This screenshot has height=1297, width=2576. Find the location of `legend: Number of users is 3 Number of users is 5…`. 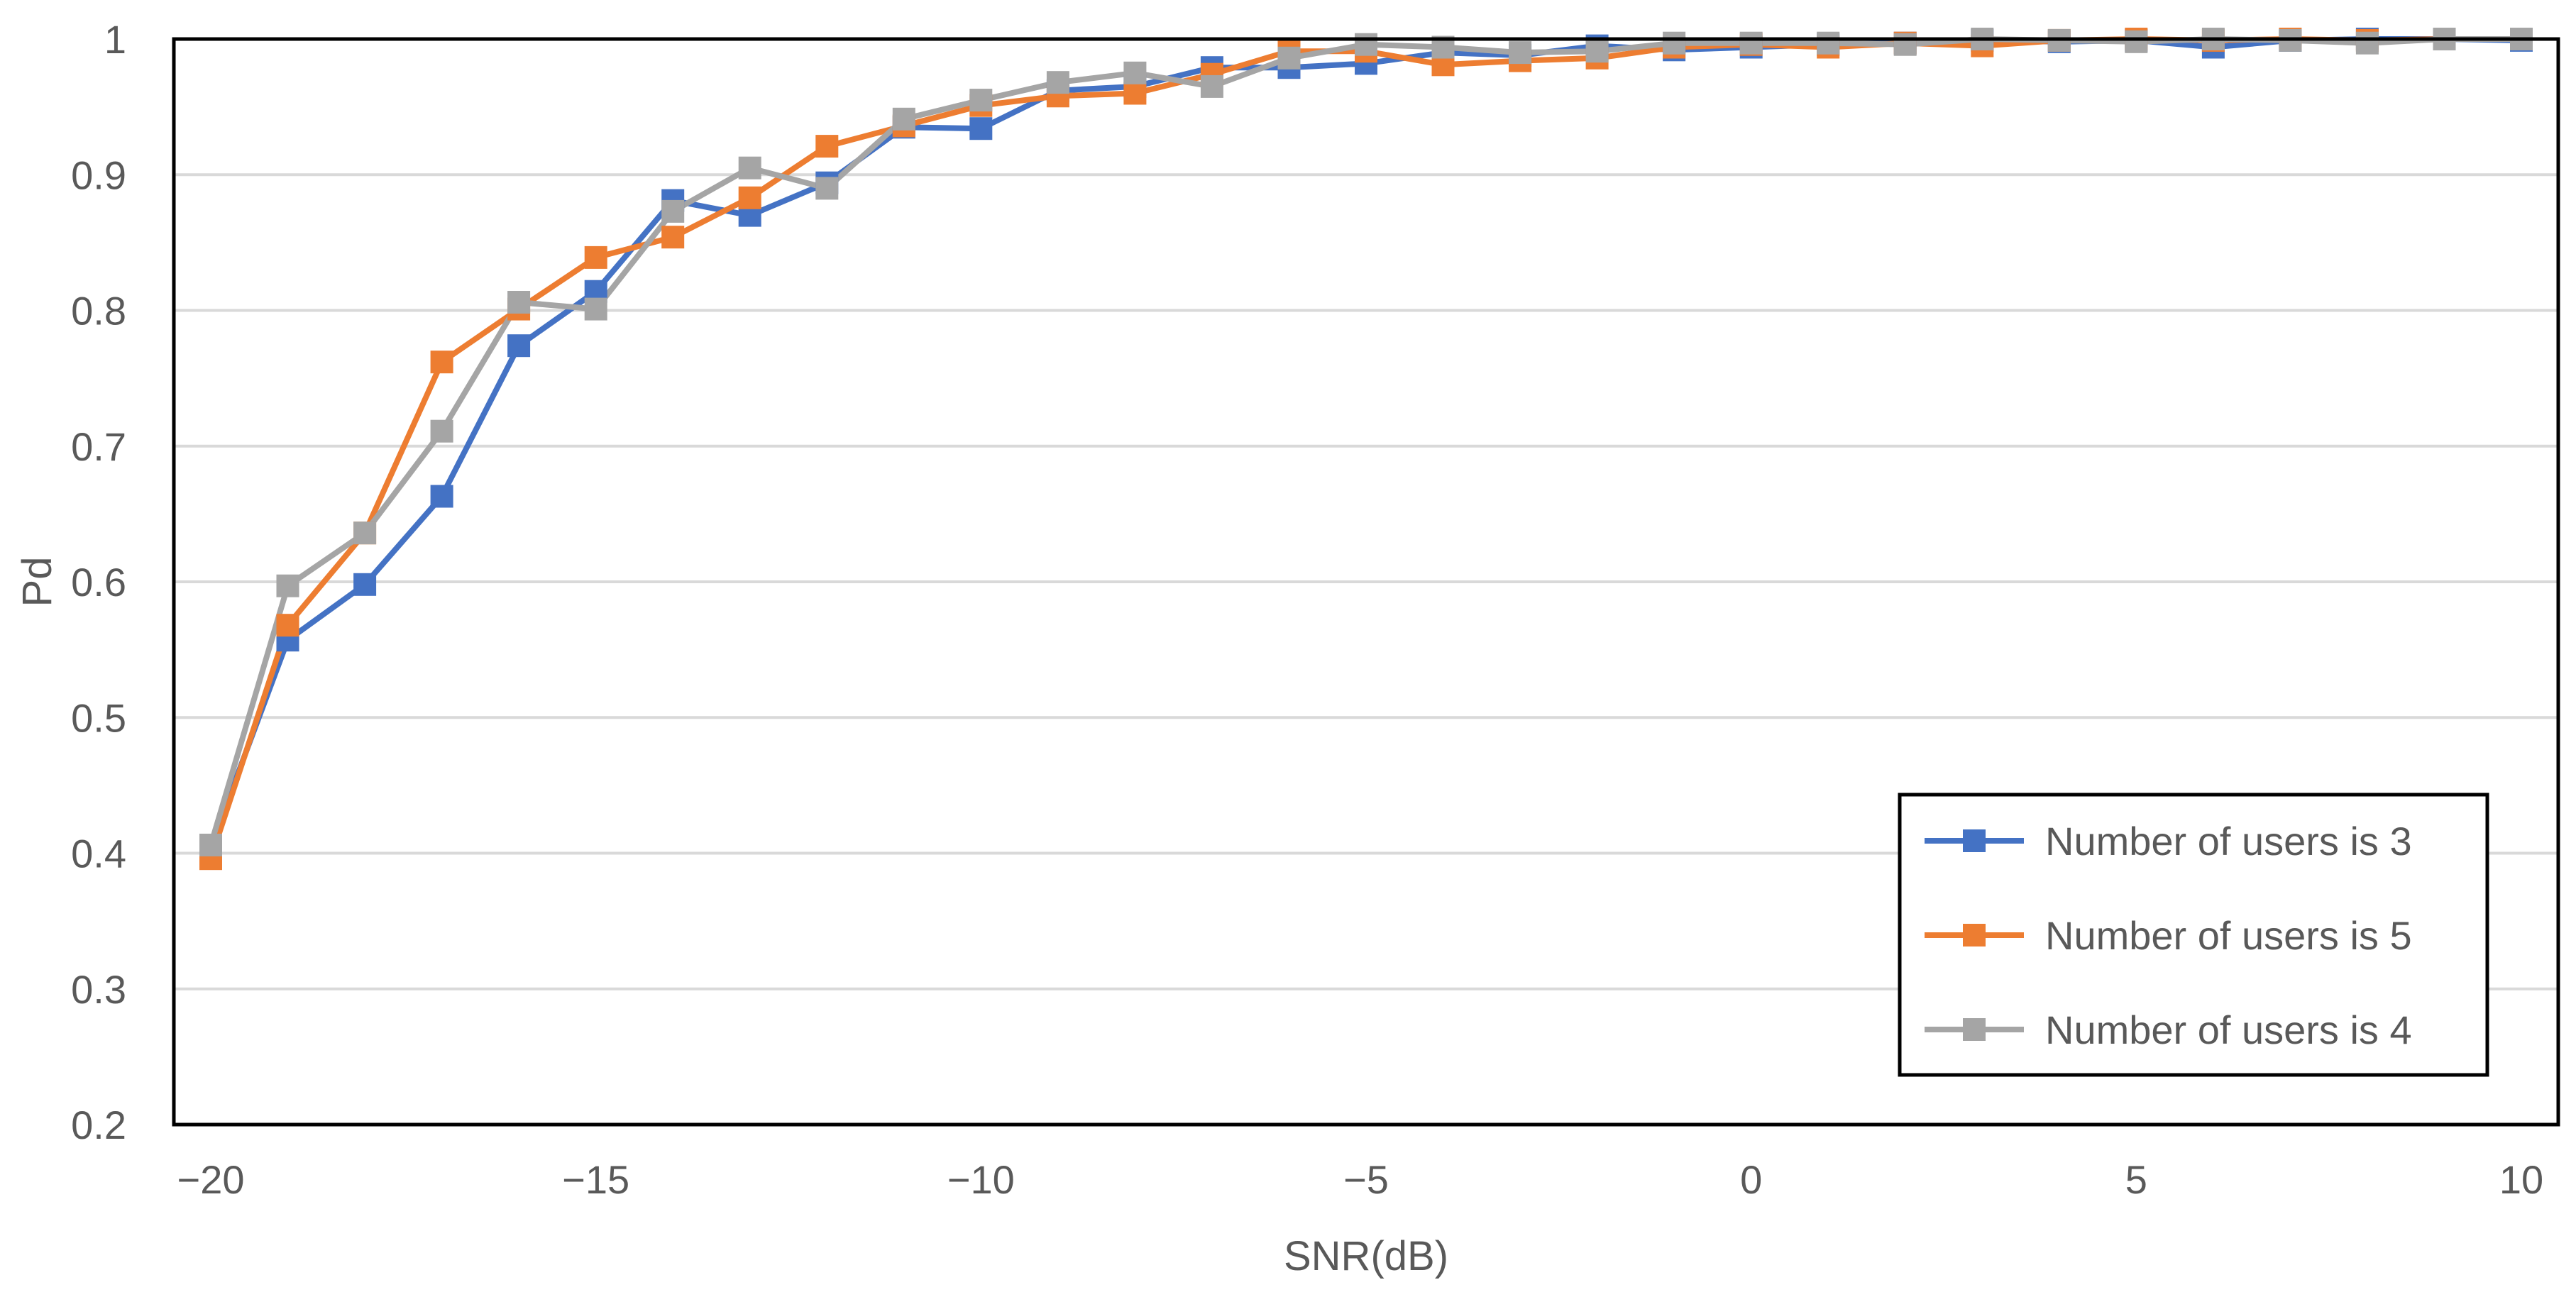

legend: Number of users is 3 Number of users is 5… is located at coordinates (2193, 935).